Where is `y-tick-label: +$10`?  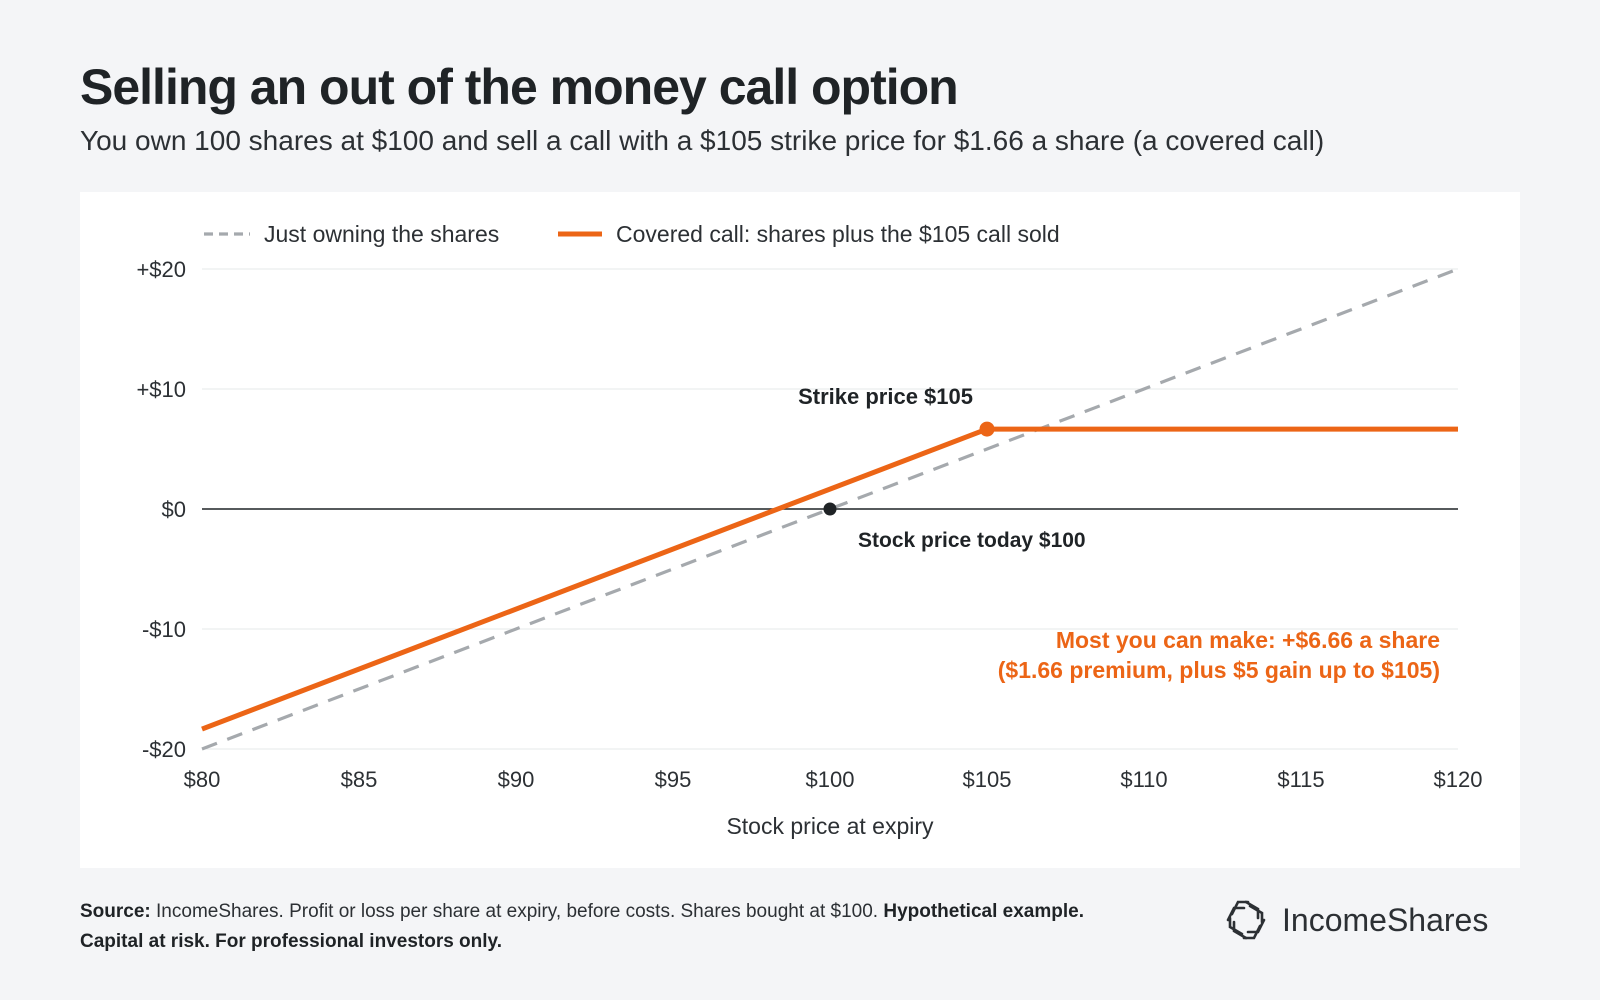 y-tick-label: +$10 is located at coordinates (161, 389).